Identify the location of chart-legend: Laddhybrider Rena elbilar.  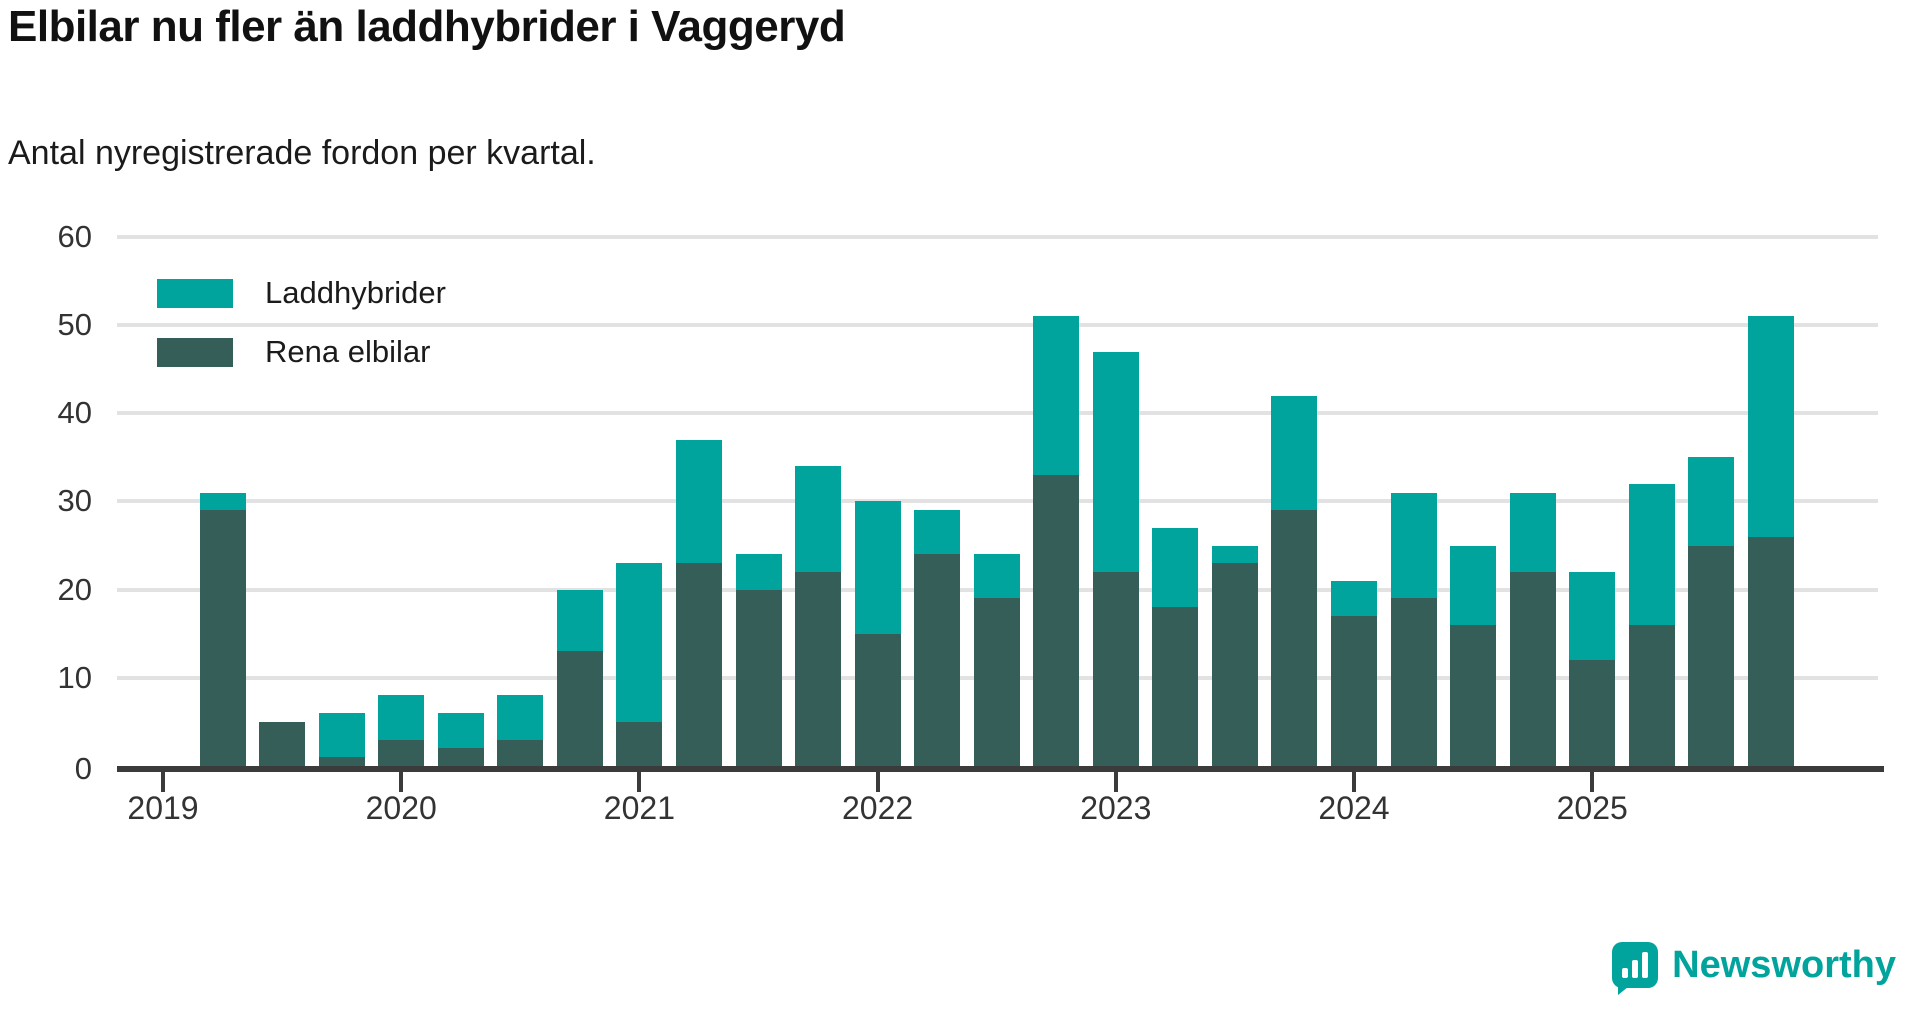
(301, 335).